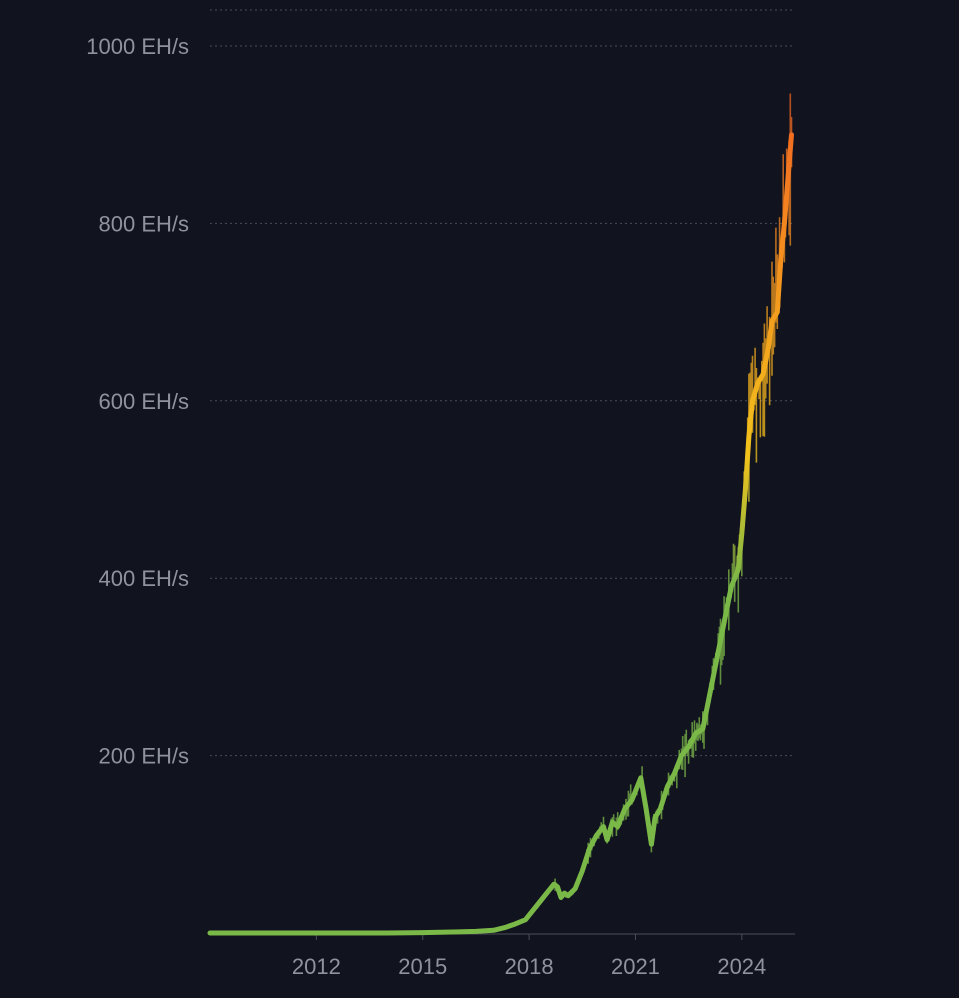 This screenshot has height=998, width=959. Describe the element at coordinates (144, 401) in the screenshot. I see `y-tick-label: 600 EH/s` at that location.